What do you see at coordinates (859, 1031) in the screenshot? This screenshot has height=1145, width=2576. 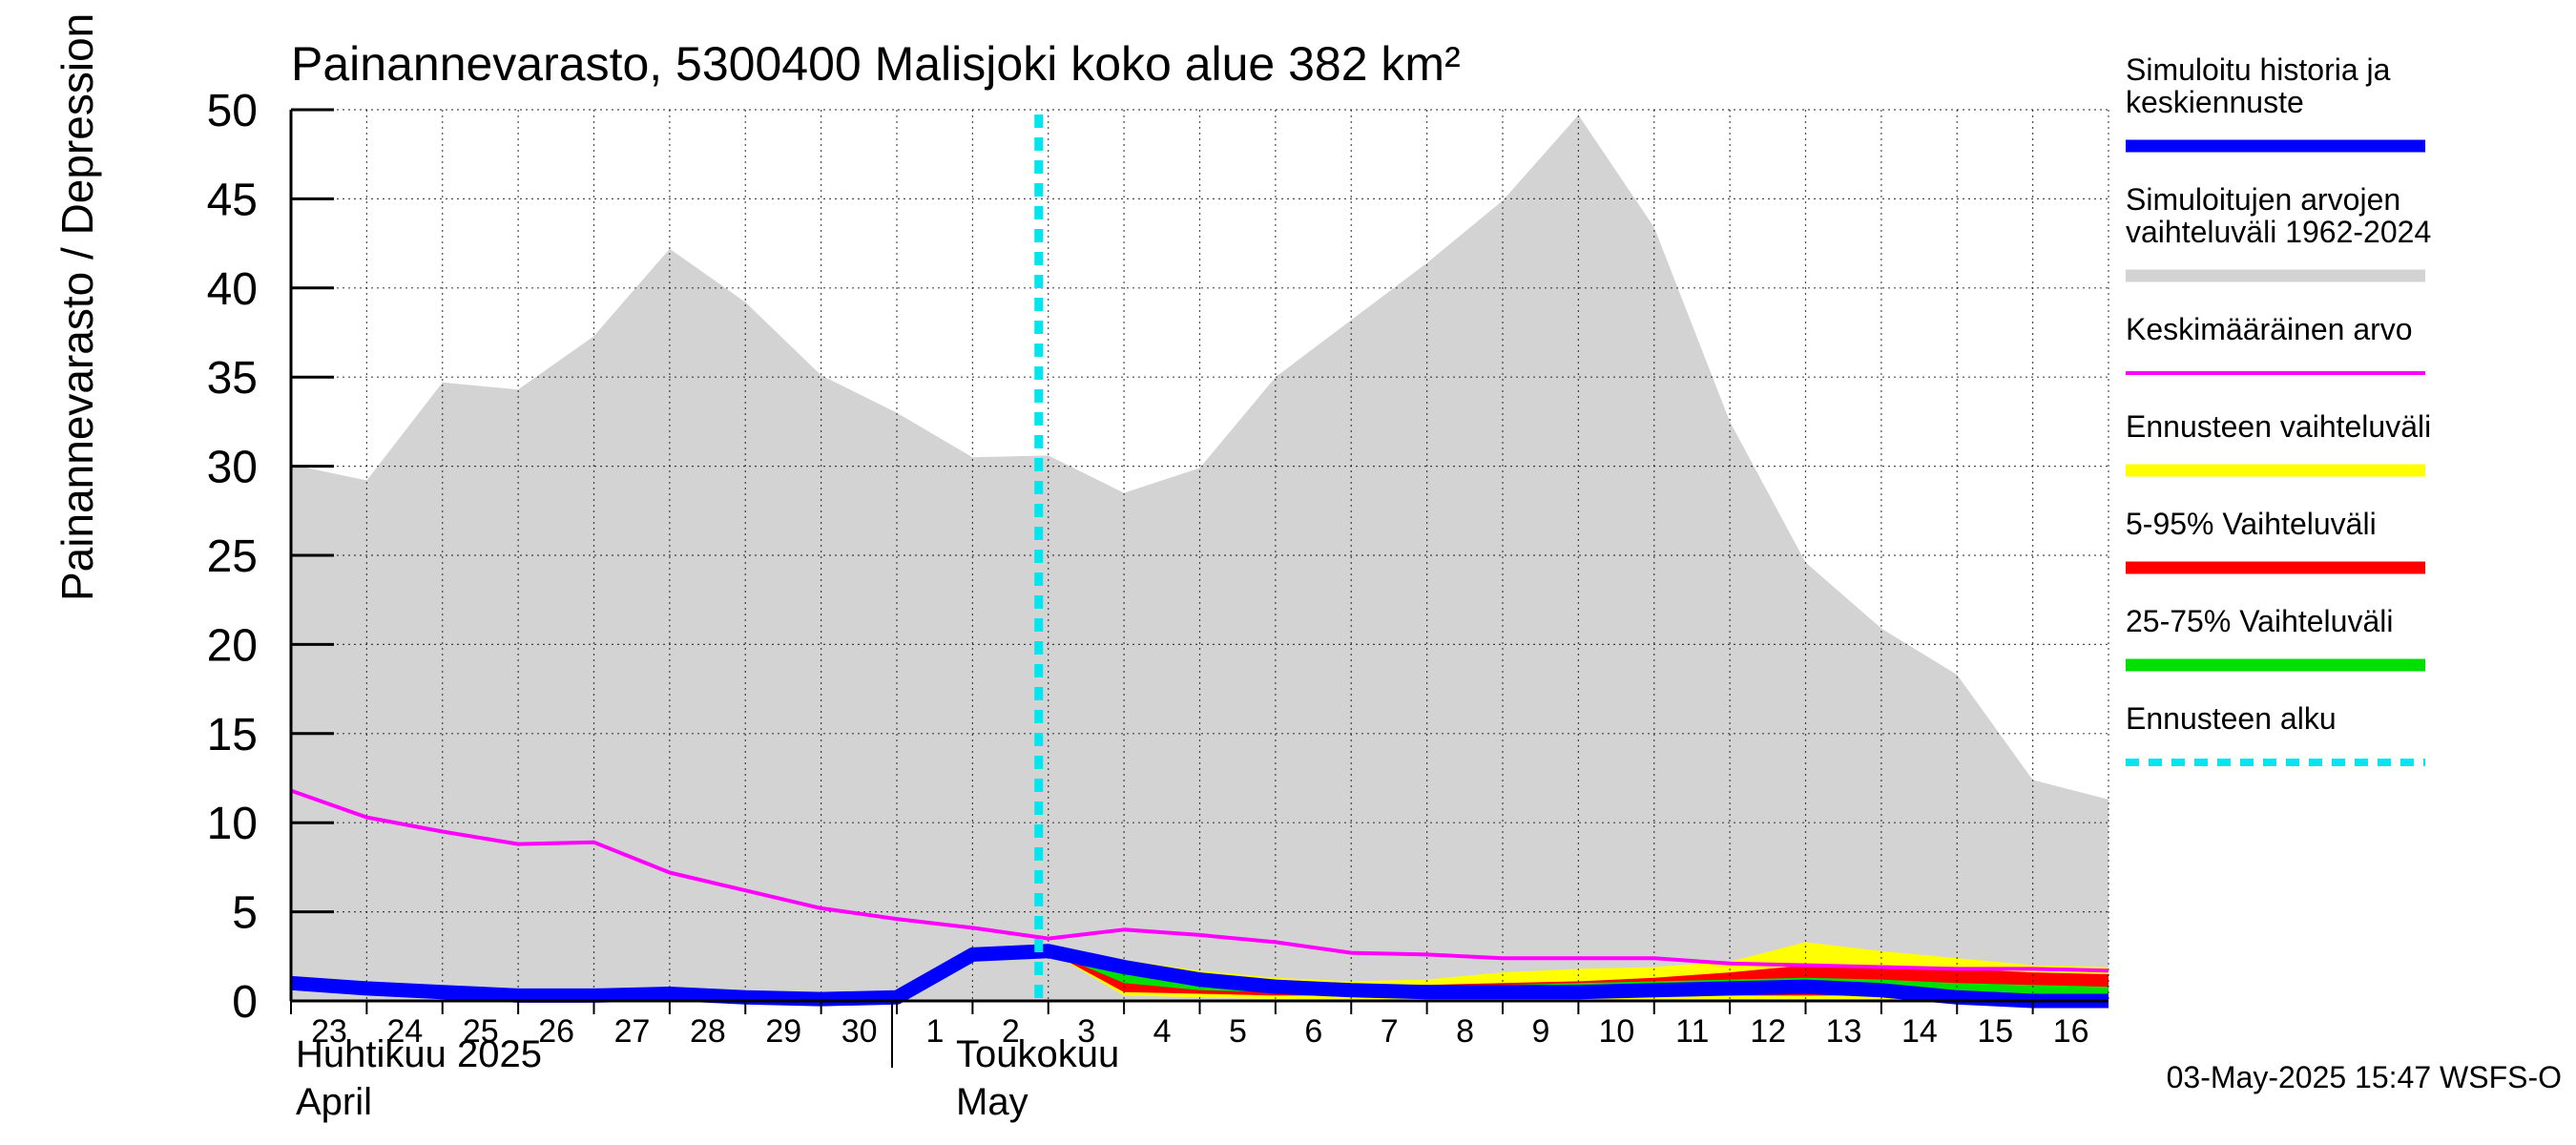 I see `x-tick-label: 30` at bounding box center [859, 1031].